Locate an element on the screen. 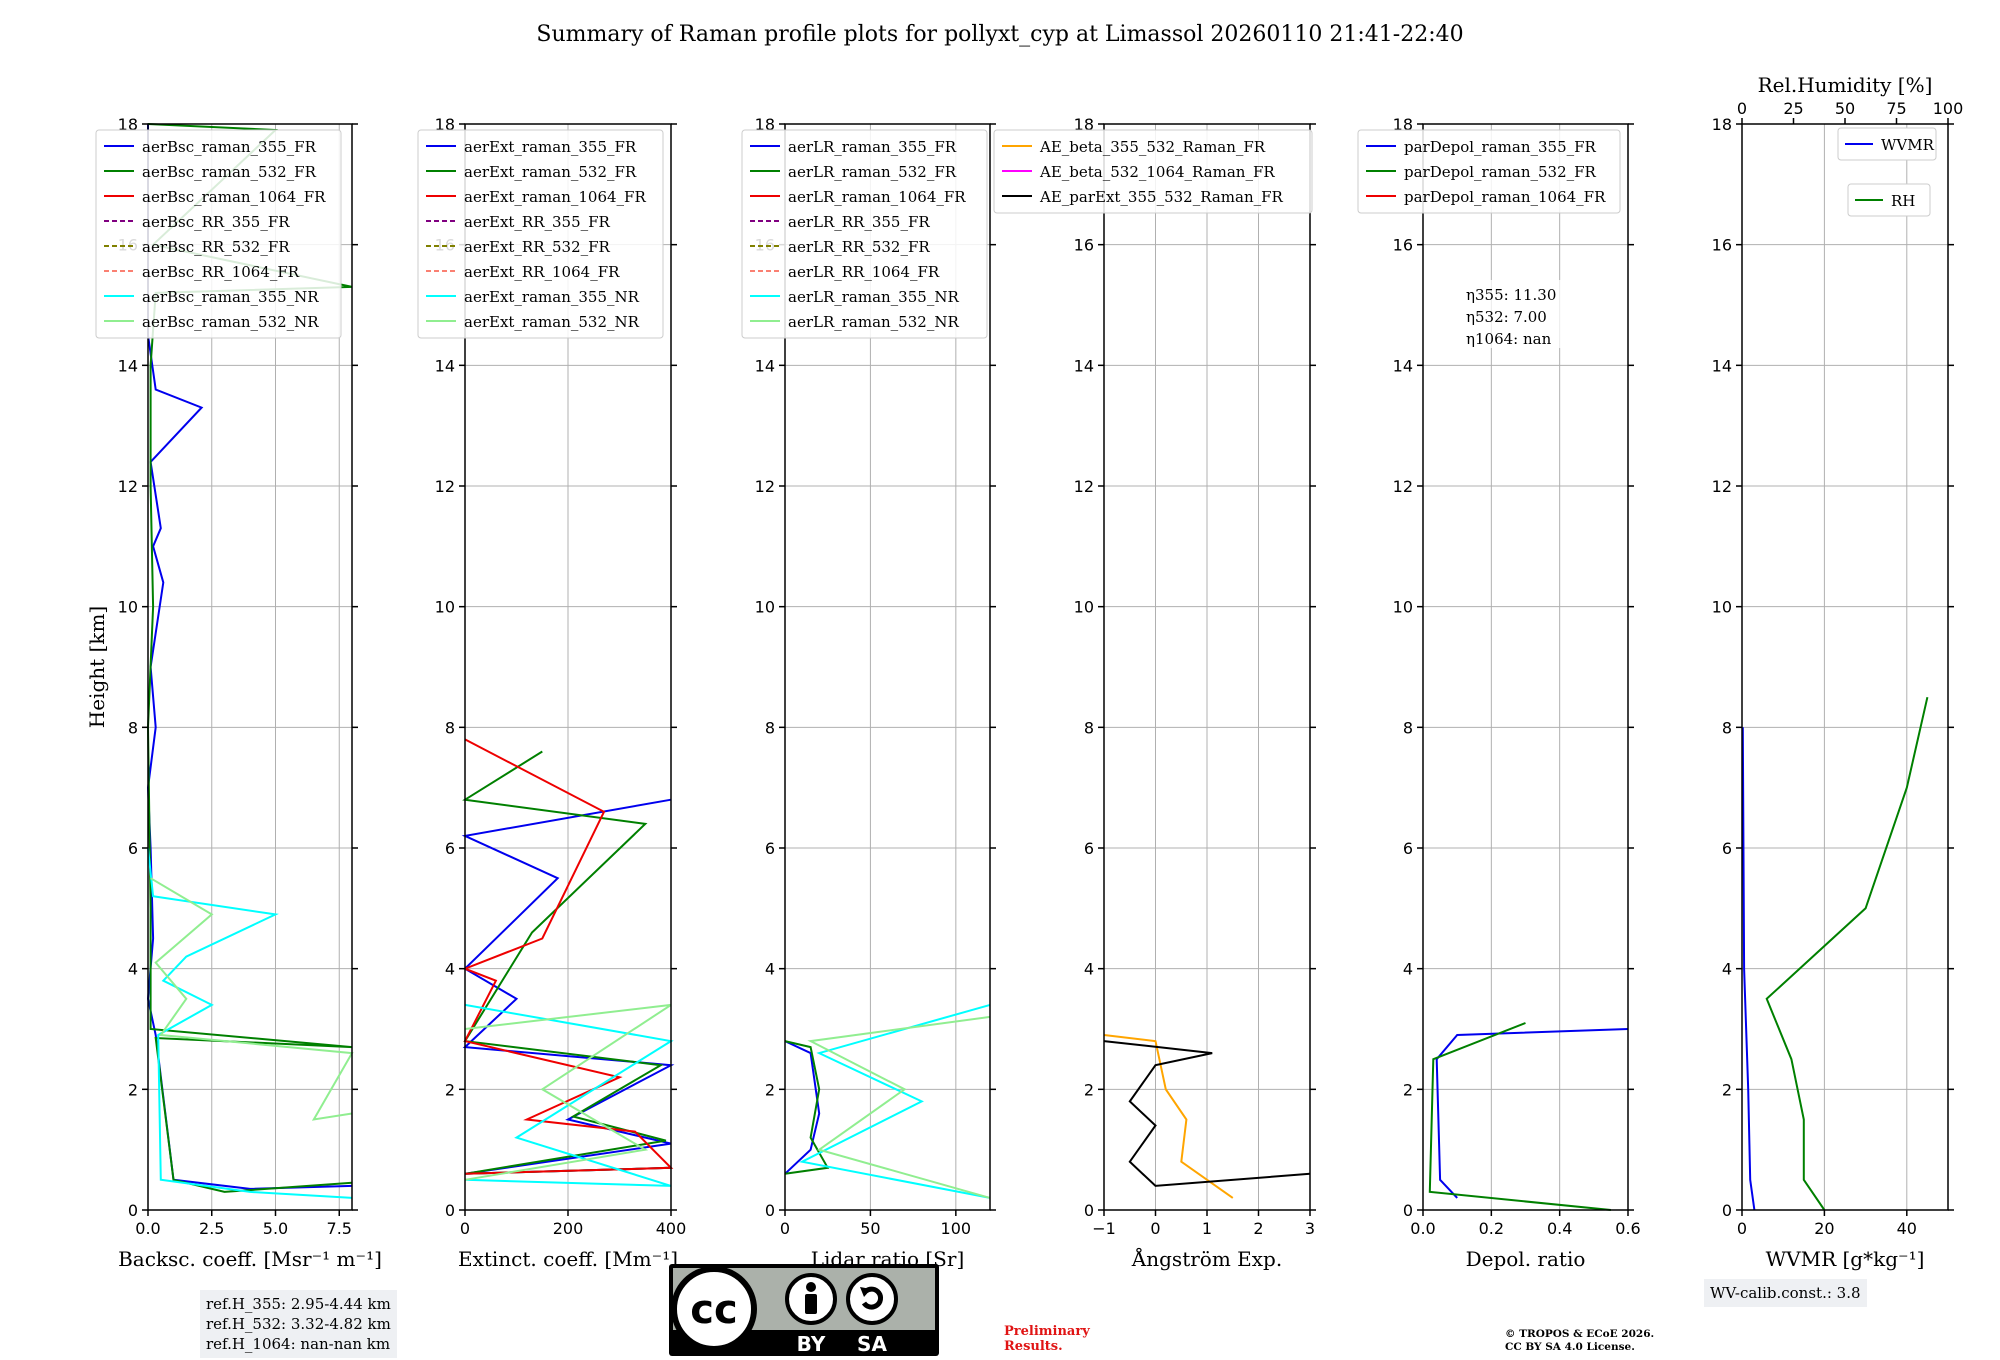 The width and height of the screenshot is (2000, 1360). ref-height-1064: ref.H_1064: nan-nan km is located at coordinates (298, 1344).